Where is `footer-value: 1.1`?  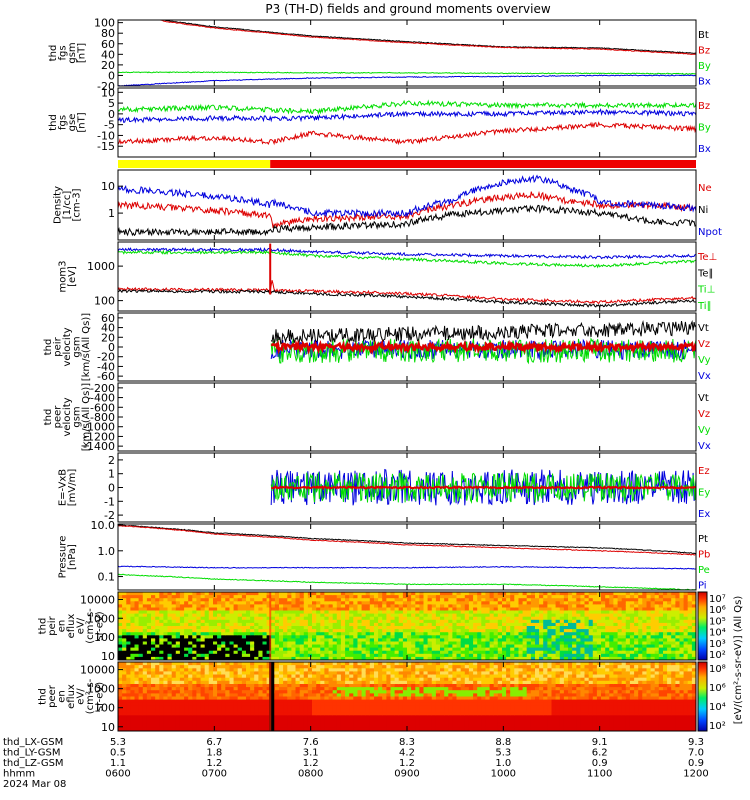 footer-value: 1.1 is located at coordinates (118, 763).